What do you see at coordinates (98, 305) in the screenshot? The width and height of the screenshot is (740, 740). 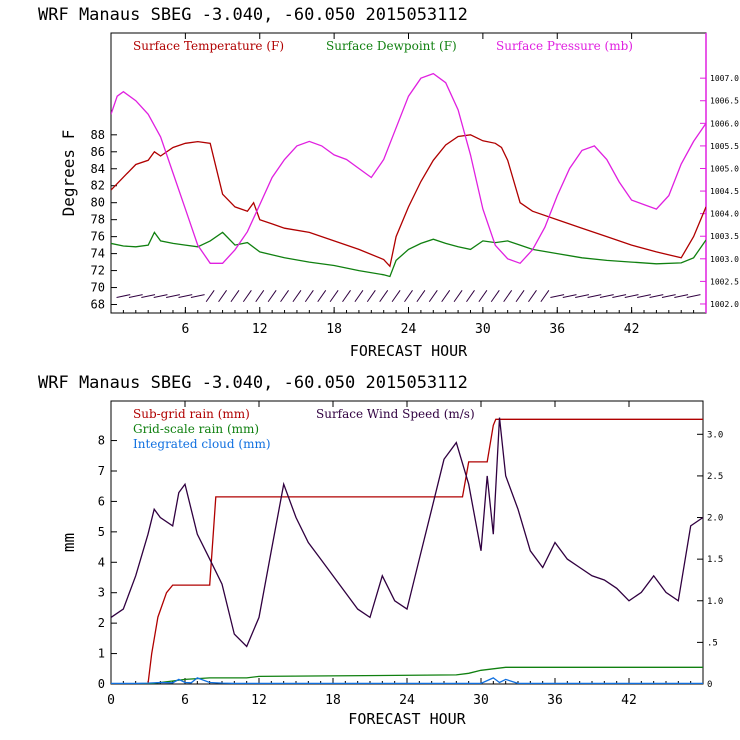 I see `y-tick-label: 68` at bounding box center [98, 305].